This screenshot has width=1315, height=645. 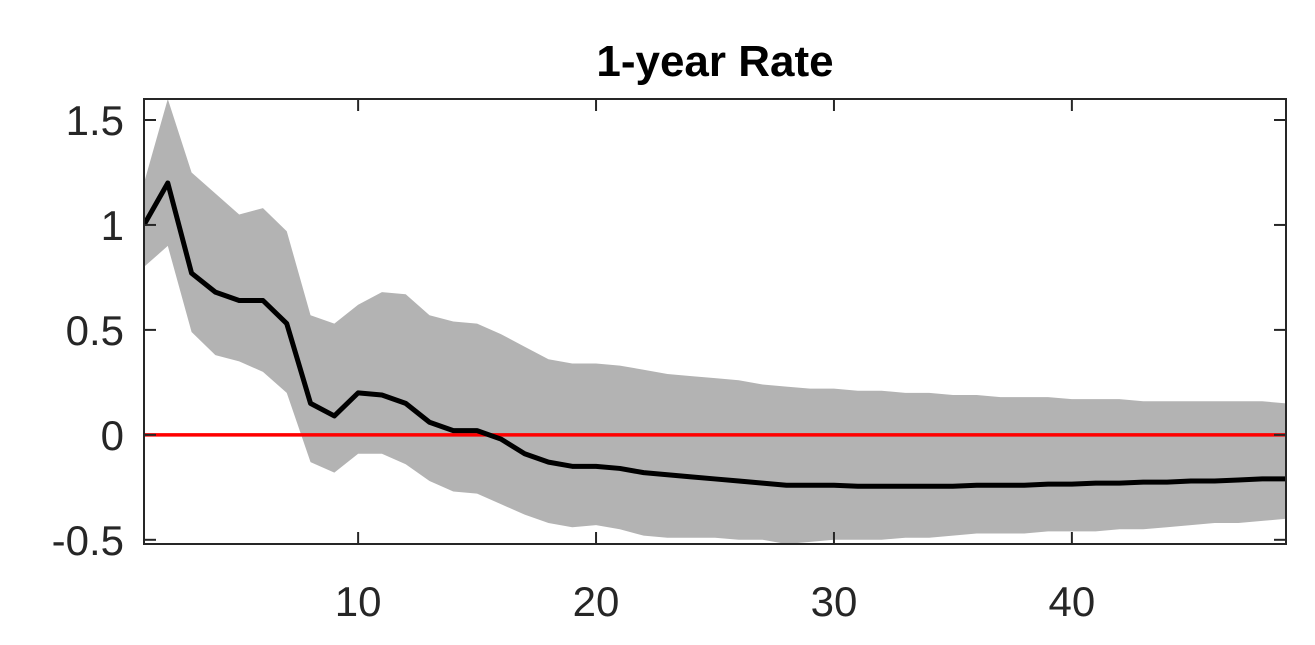 I want to click on y-tick-label: 0.5, so click(x=95, y=330).